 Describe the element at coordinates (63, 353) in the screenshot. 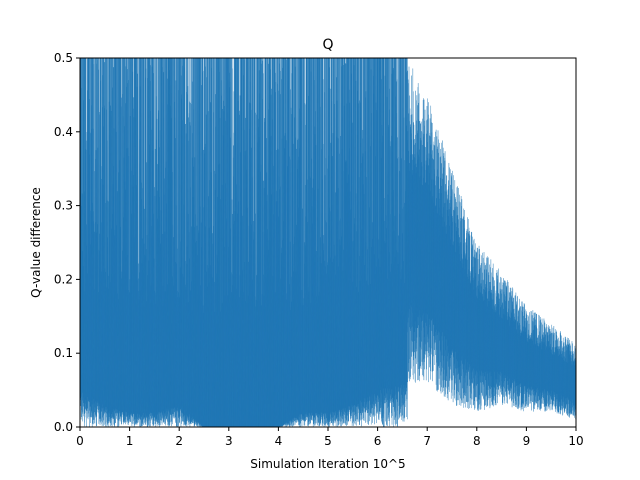

I see `y-tick-label: 0.1` at that location.